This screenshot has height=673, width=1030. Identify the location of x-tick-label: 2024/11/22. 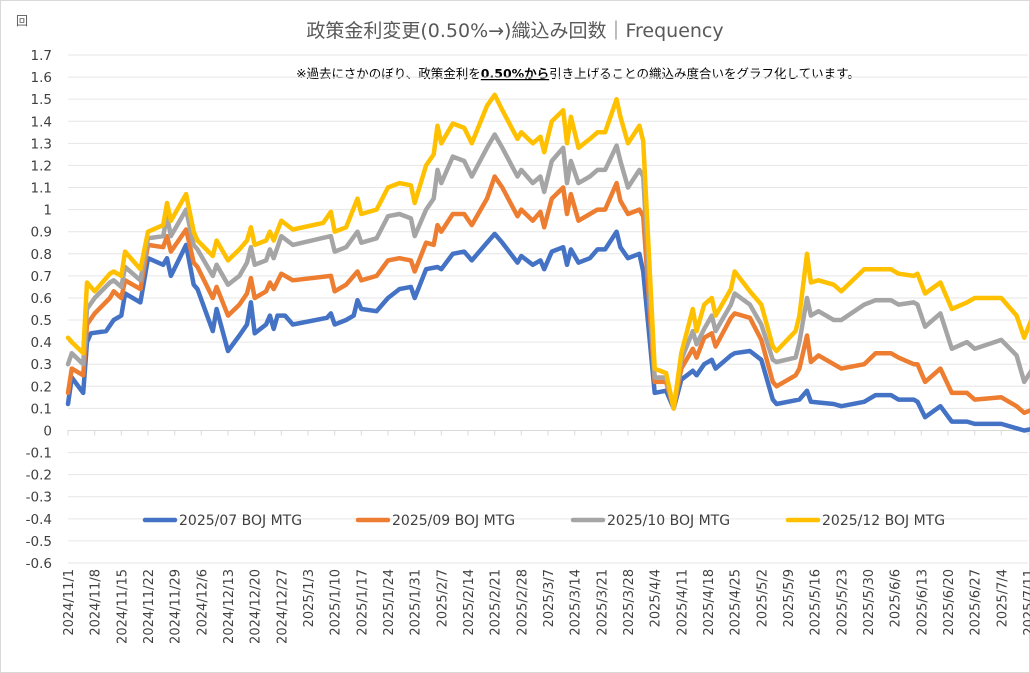
(149, 606).